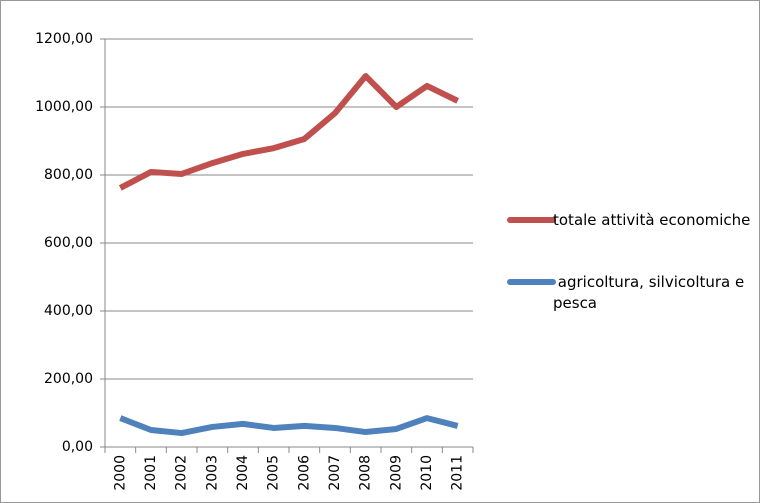 The width and height of the screenshot is (760, 503). Describe the element at coordinates (651, 292) in the screenshot. I see `legend-label: agricoltura, silvicoltura e pesca` at that location.